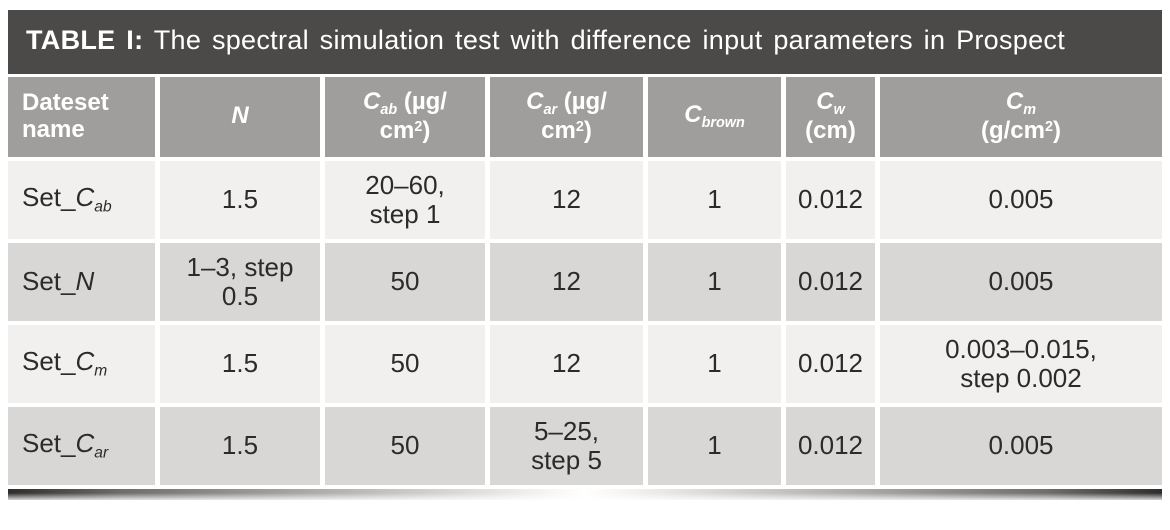  I want to click on cell-dataset-name: Set_Cab, so click(84, 201).